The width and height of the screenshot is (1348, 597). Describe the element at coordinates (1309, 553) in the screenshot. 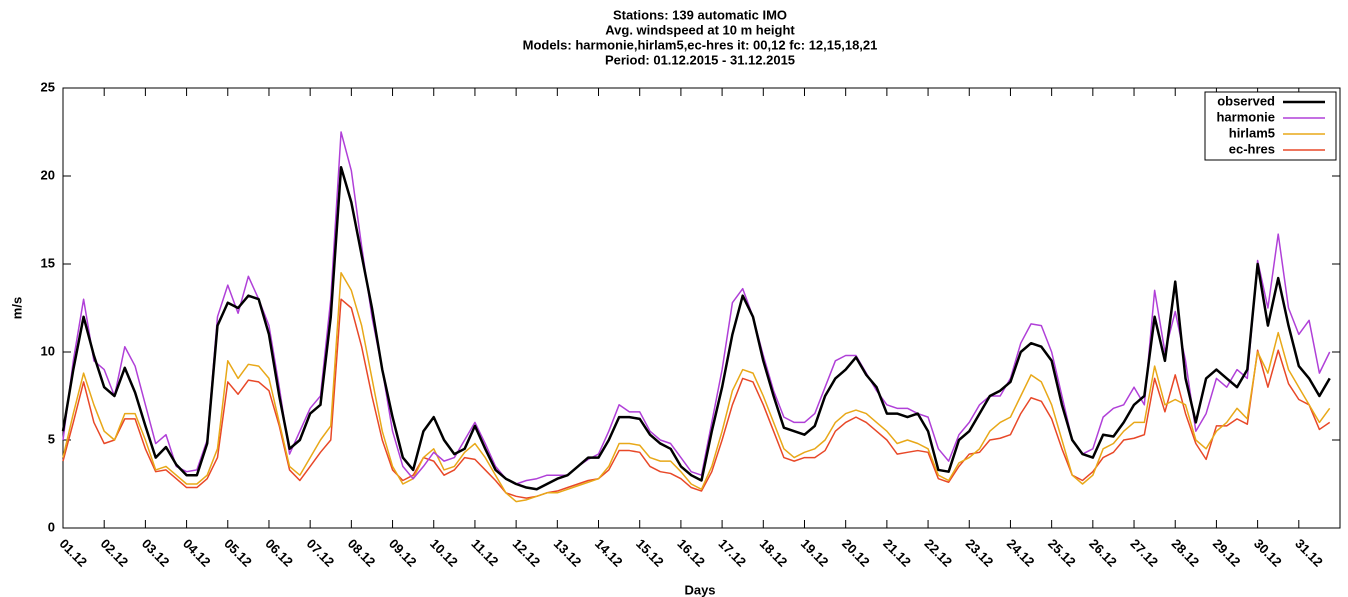

I see `x-tick-label: 31.12` at that location.